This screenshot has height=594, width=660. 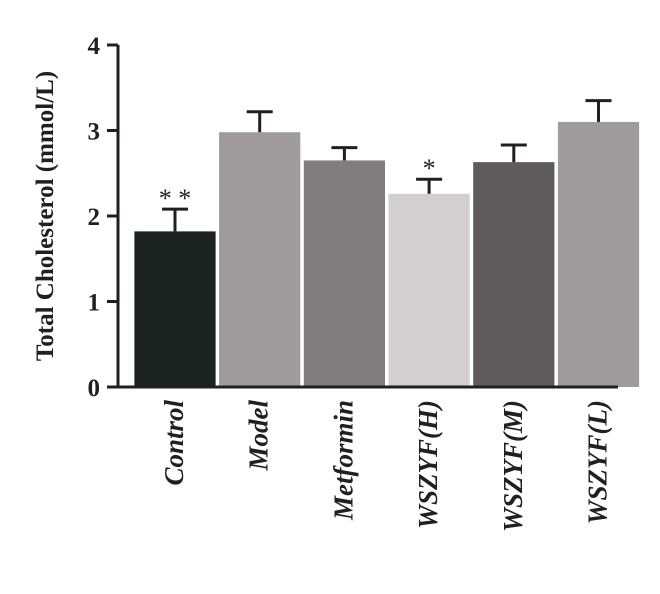 What do you see at coordinates (94, 388) in the screenshot?
I see `y-tick-label: 0` at bounding box center [94, 388].